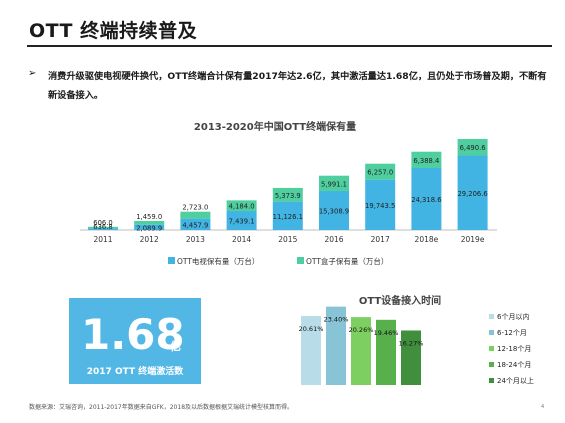  I want to click on box-data-label: 5,991.1, so click(334, 184).